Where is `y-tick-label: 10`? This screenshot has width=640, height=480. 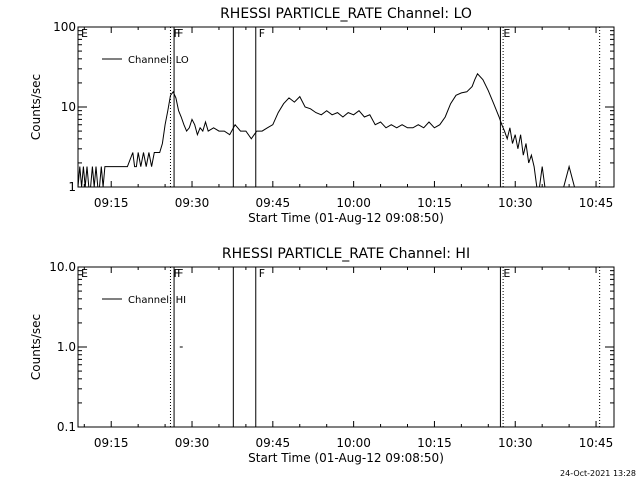 y-tick-label: 10 is located at coordinates (68, 107).